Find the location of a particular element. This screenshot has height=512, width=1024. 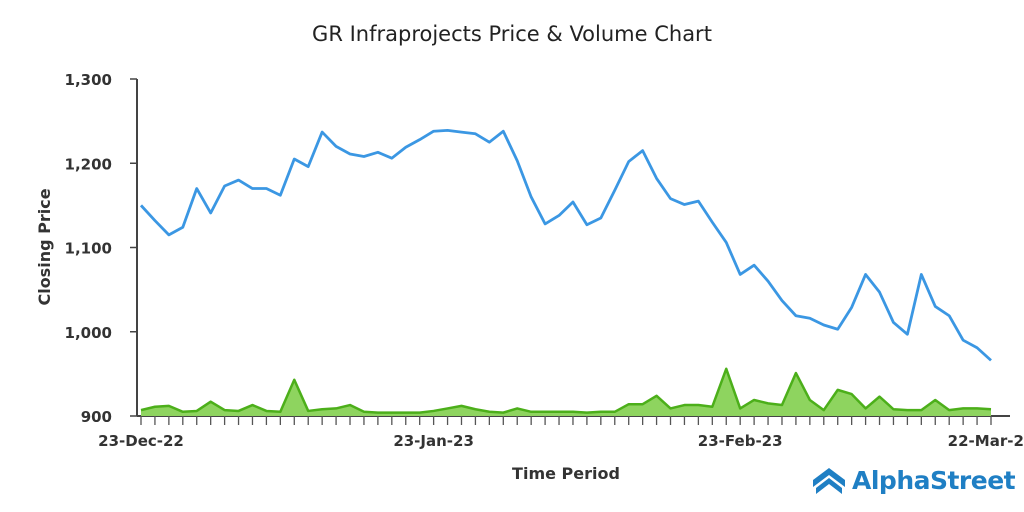

alphastreet-chevron-icon is located at coordinates (829, 480).